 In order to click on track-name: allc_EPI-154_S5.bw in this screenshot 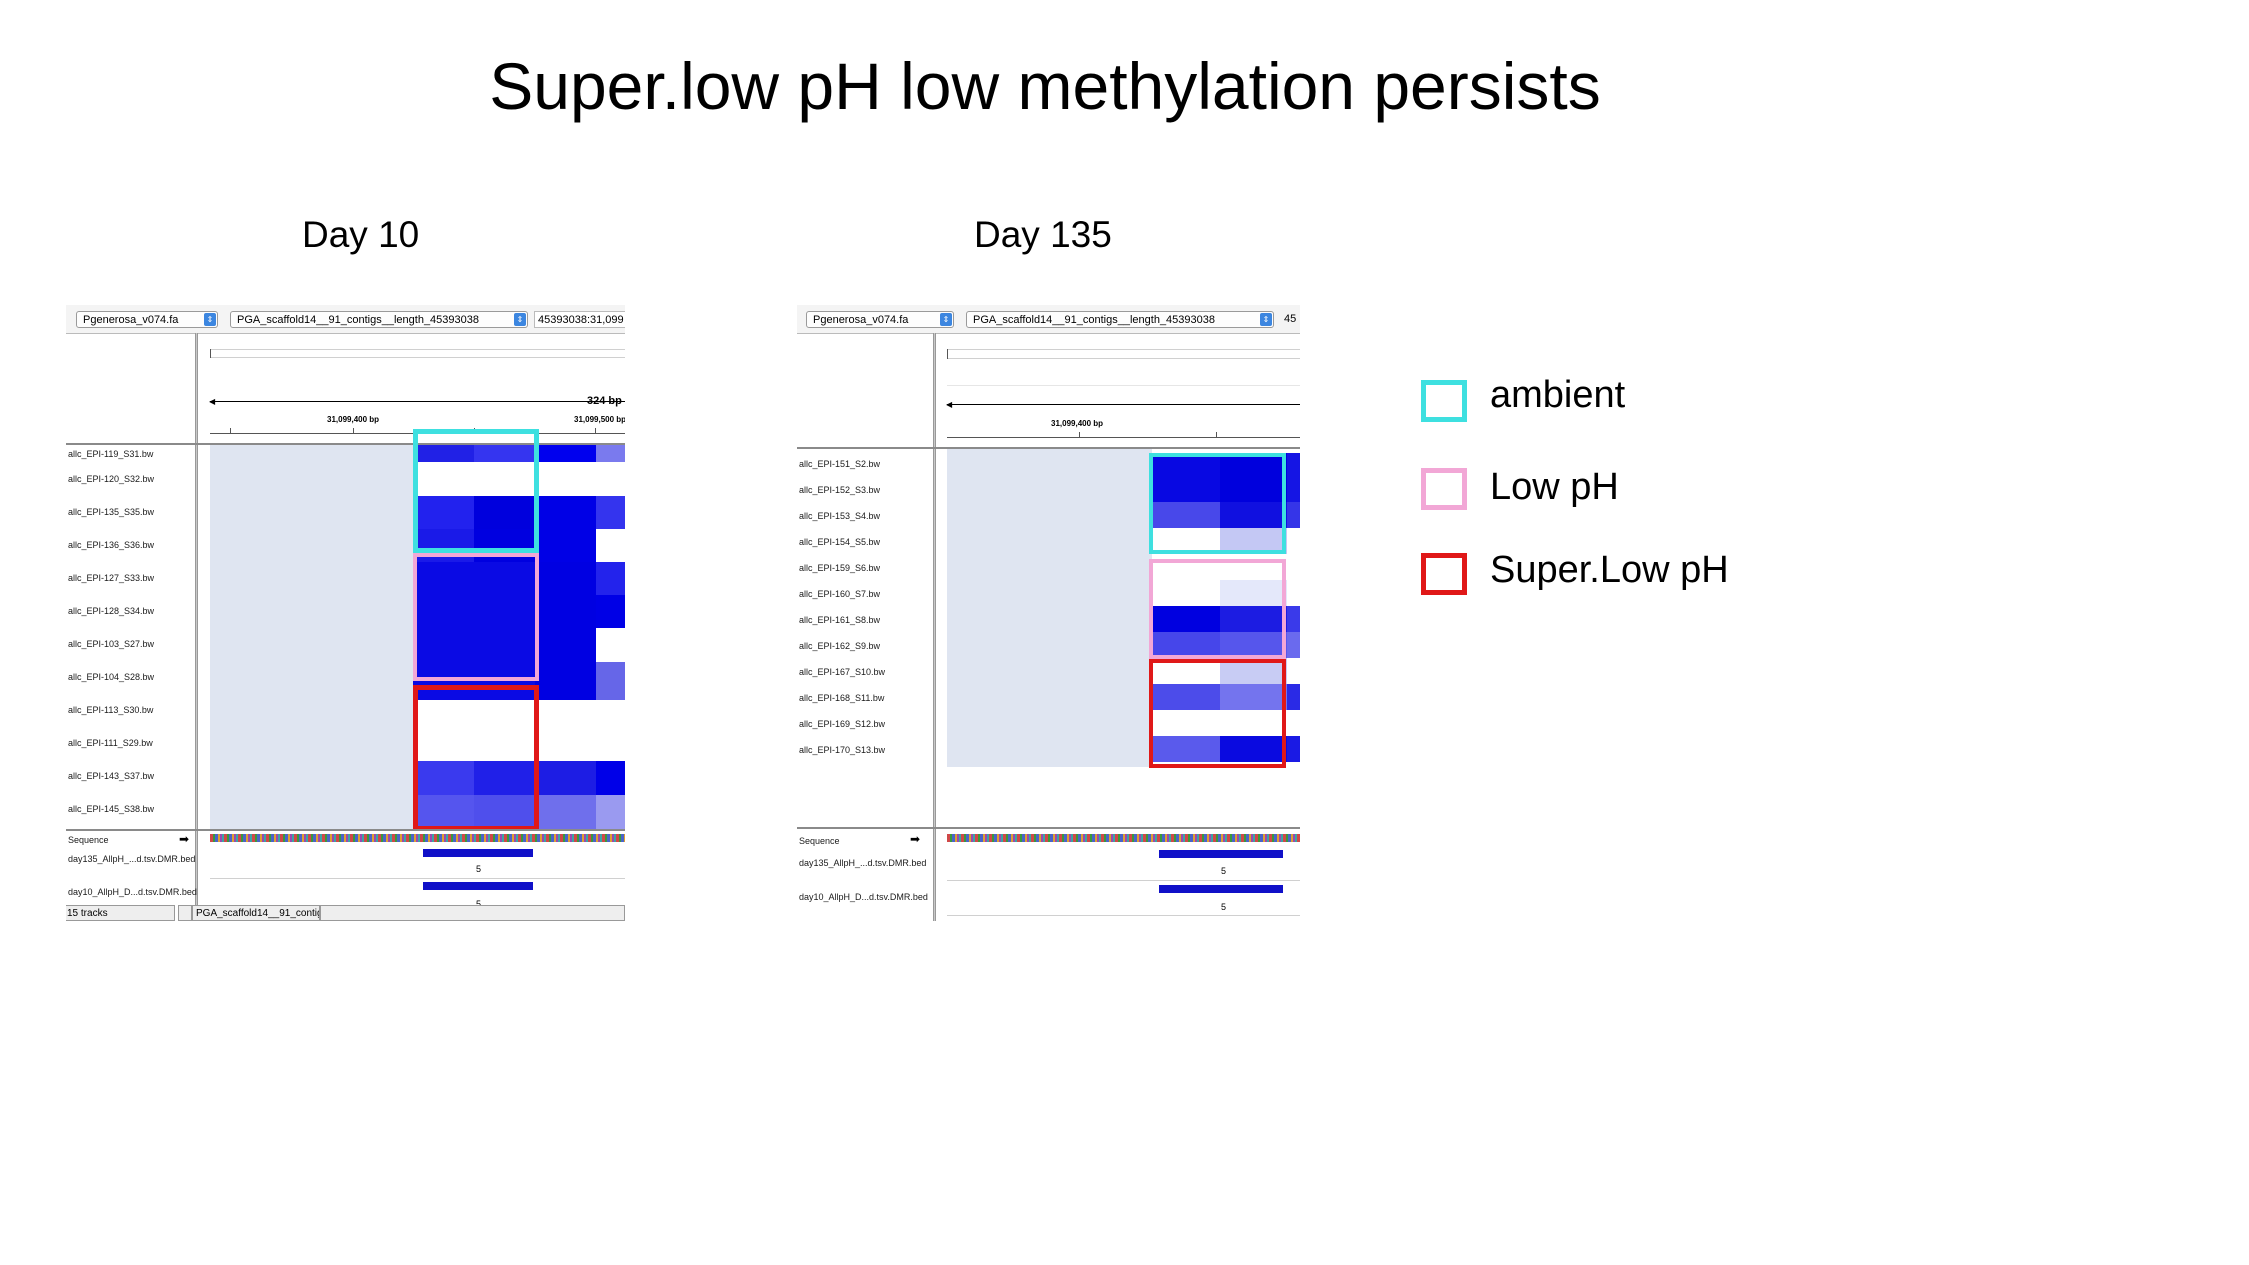, I will do `click(840, 542)`.